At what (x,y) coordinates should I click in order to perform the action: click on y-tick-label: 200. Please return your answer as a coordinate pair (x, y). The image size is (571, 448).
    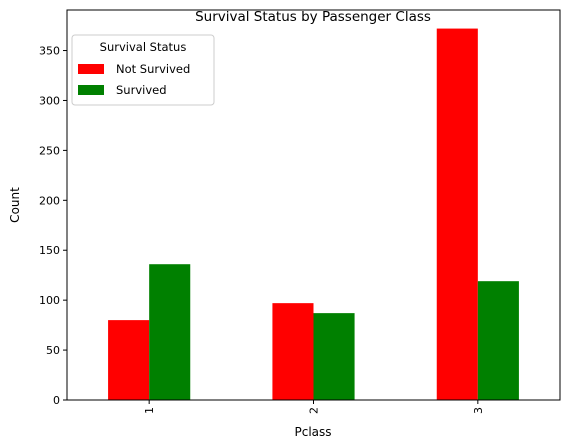
    Looking at the image, I should click on (49, 200).